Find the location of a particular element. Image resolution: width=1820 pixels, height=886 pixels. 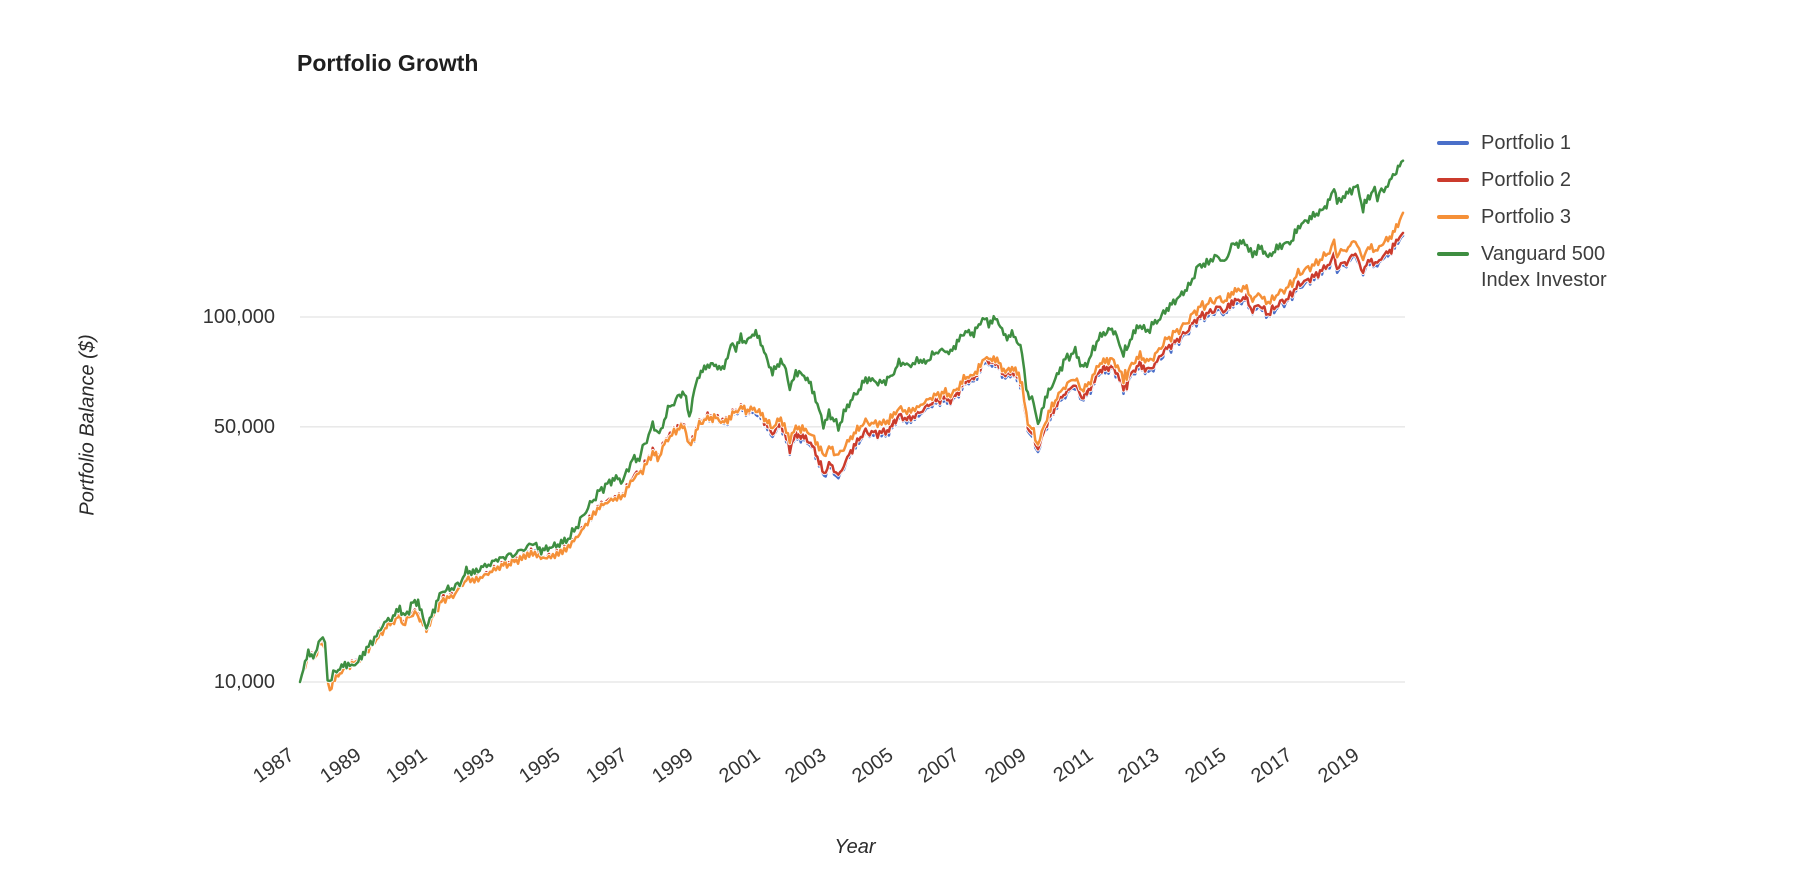

legend-item-portfolio-3: Portfolio 3 is located at coordinates (1535, 217).